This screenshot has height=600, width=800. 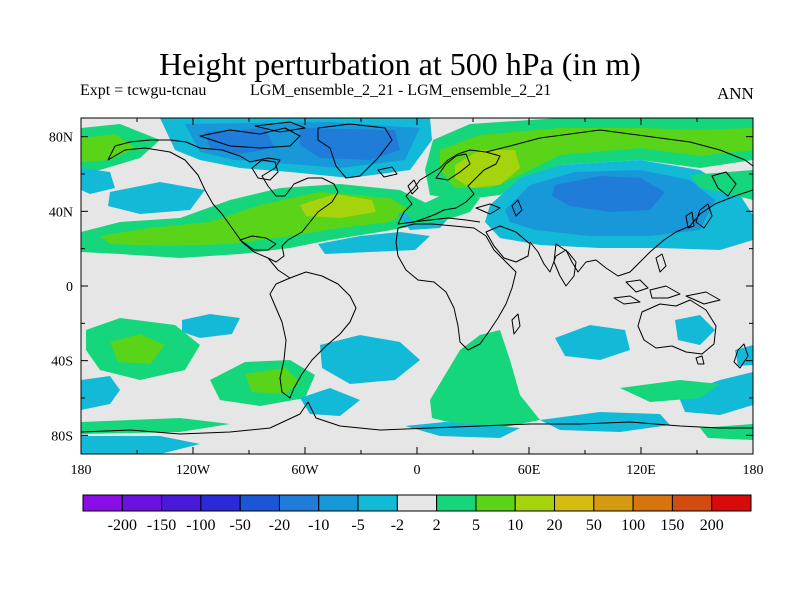 What do you see at coordinates (62, 362) in the screenshot?
I see `y-tick-label: 40S` at bounding box center [62, 362].